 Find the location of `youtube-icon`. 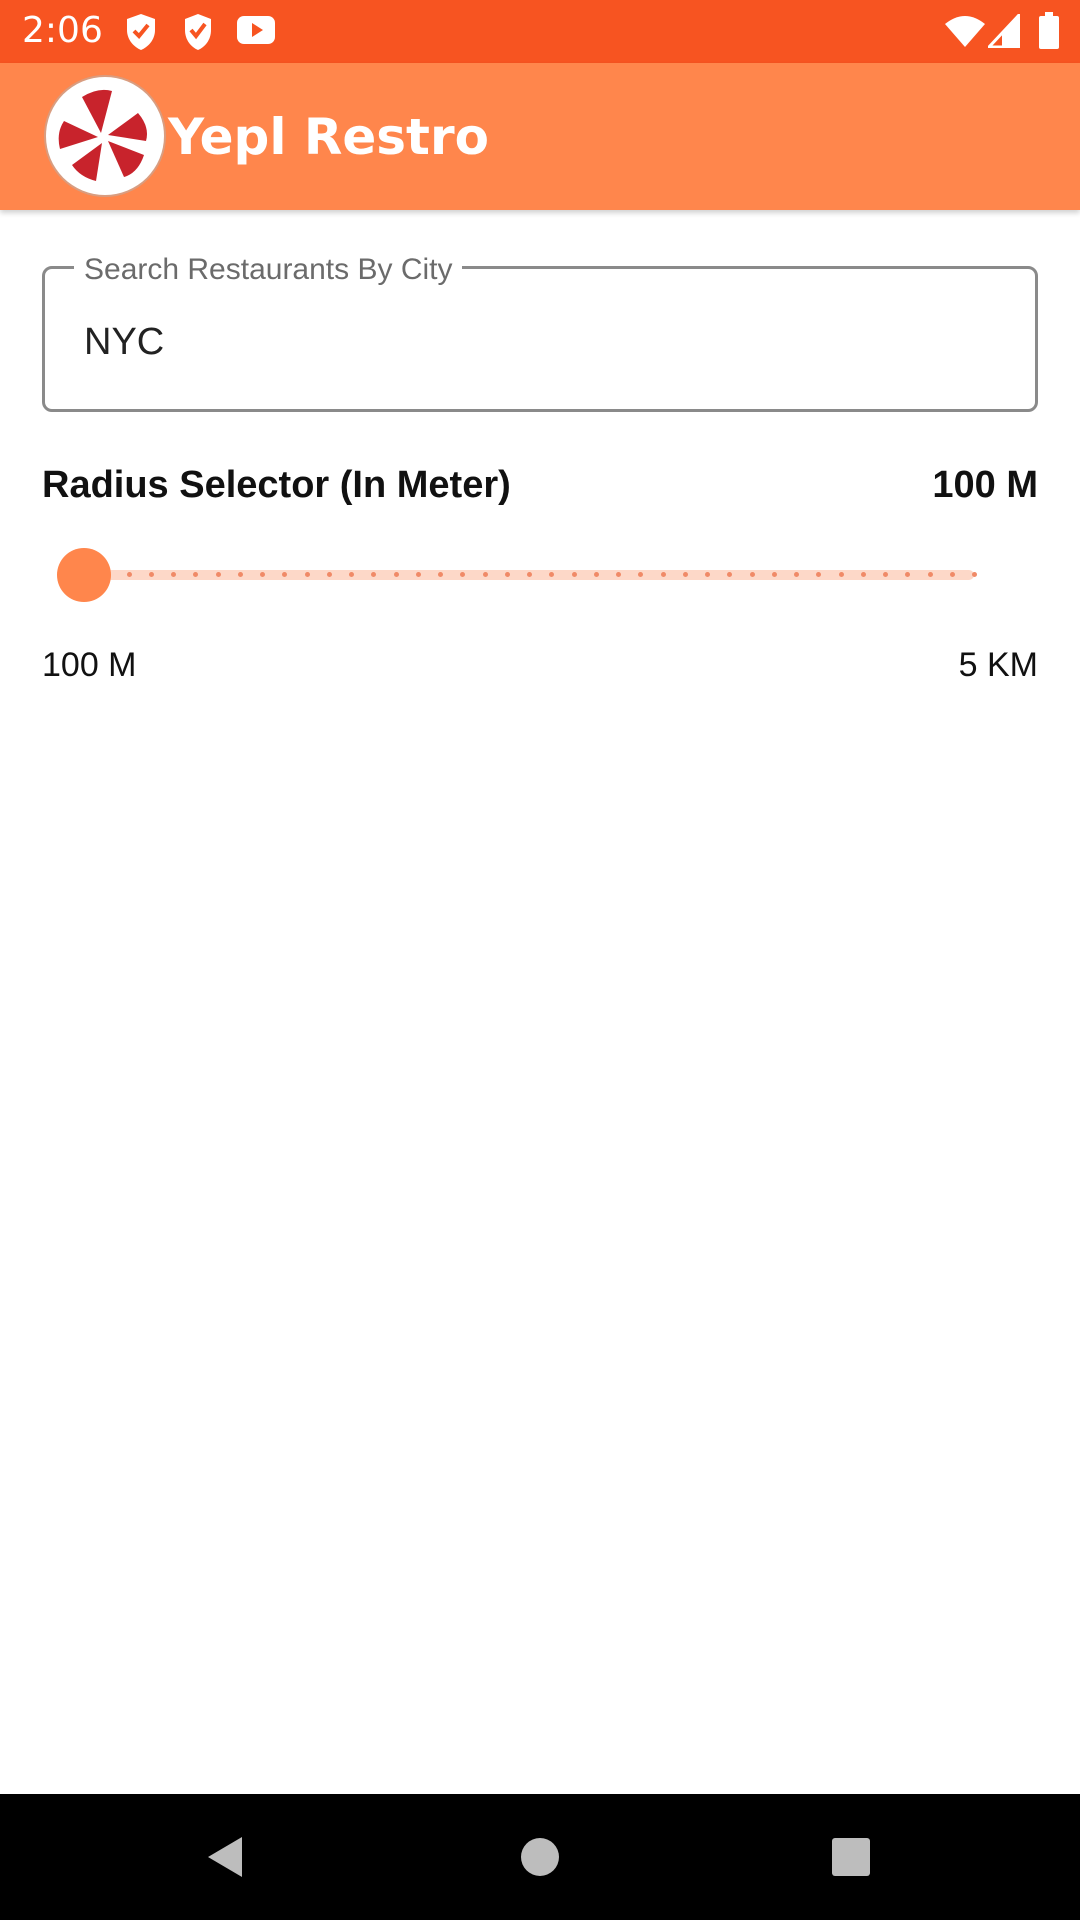

youtube-icon is located at coordinates (256, 30).